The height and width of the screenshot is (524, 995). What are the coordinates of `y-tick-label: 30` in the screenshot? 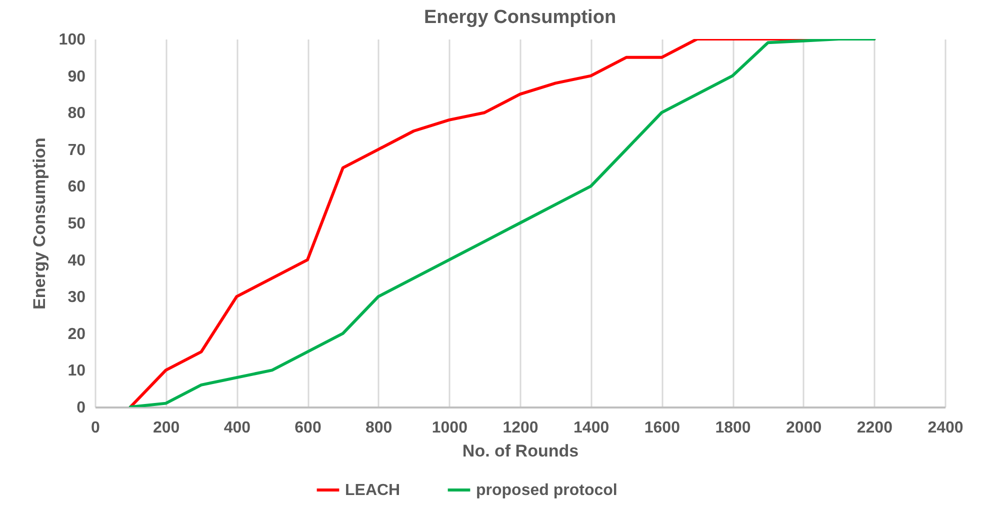 It's located at (77, 297).